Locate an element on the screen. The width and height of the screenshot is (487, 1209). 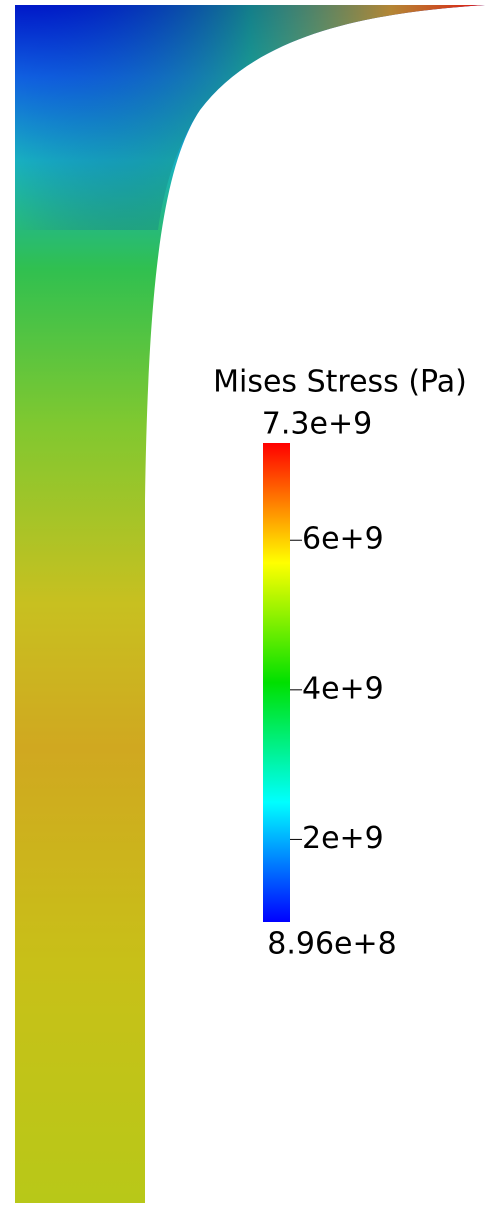
legend-title: Mises Stress (Pa) is located at coordinates (340, 382).